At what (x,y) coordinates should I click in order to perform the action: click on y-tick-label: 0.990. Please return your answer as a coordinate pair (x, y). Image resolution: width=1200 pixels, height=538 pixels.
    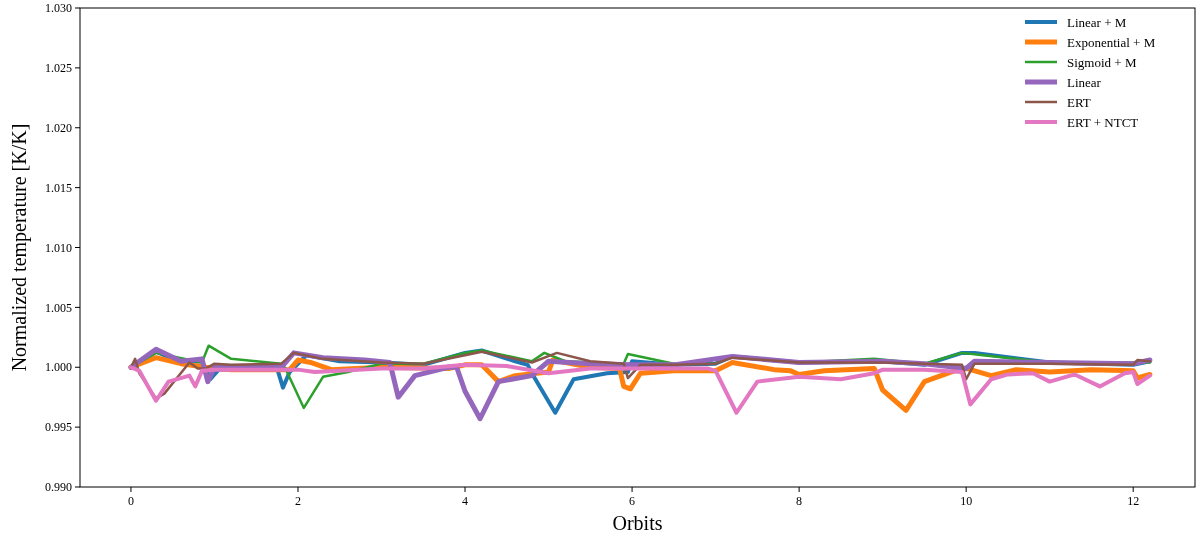
    Looking at the image, I should click on (58, 487).